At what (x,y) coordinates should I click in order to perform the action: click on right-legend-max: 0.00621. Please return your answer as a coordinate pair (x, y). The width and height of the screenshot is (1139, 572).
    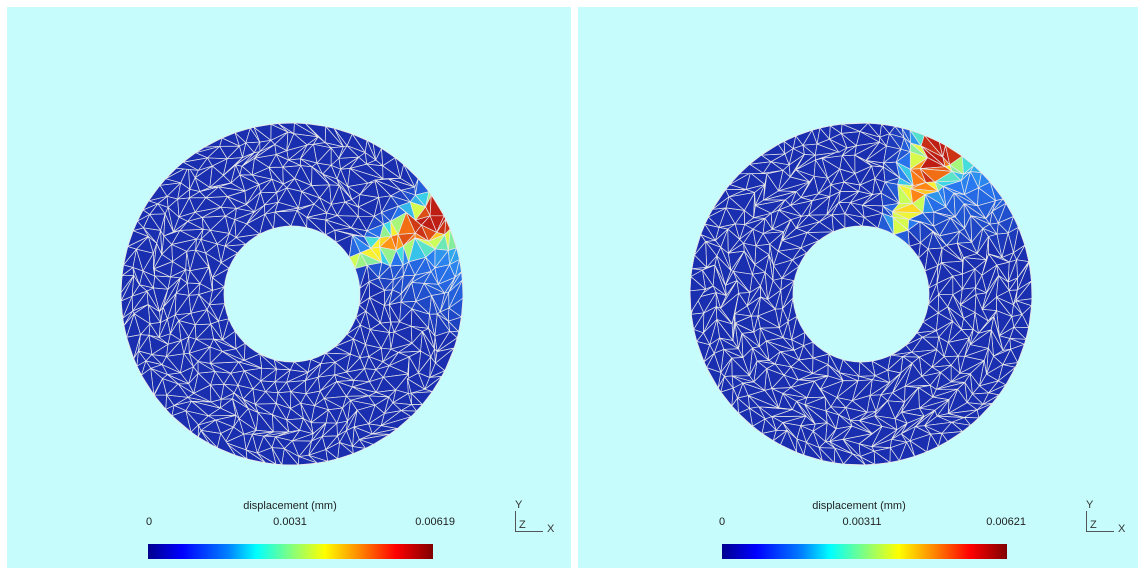
    Looking at the image, I should click on (1006, 522).